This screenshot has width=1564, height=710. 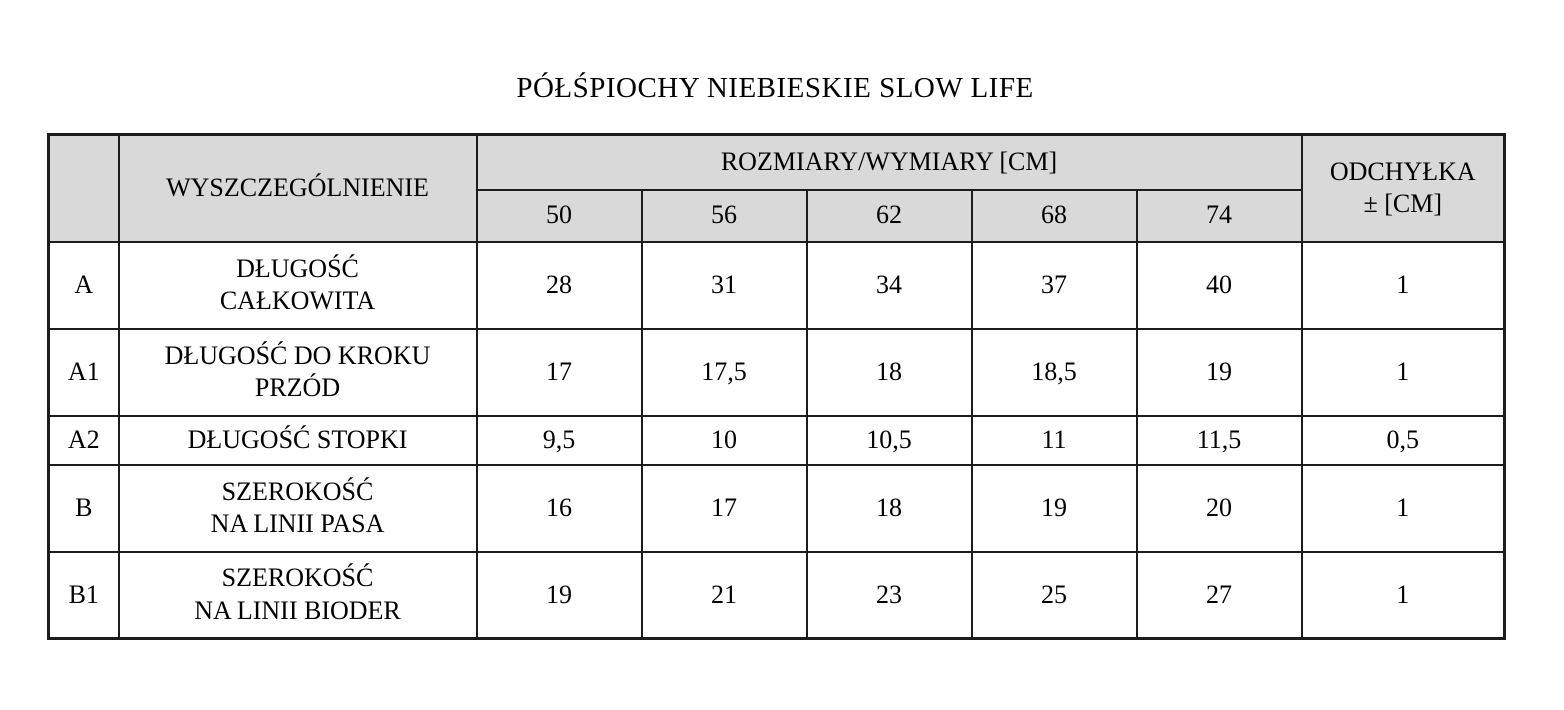 What do you see at coordinates (83, 372) in the screenshot?
I see `row-code: A1` at bounding box center [83, 372].